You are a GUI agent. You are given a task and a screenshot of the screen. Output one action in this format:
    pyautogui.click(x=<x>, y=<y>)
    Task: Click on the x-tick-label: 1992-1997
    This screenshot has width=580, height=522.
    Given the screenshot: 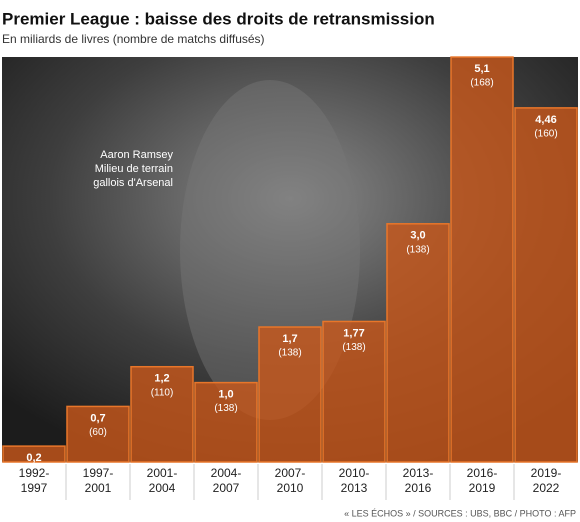 What is the action you would take?
    pyautogui.click(x=34, y=480)
    